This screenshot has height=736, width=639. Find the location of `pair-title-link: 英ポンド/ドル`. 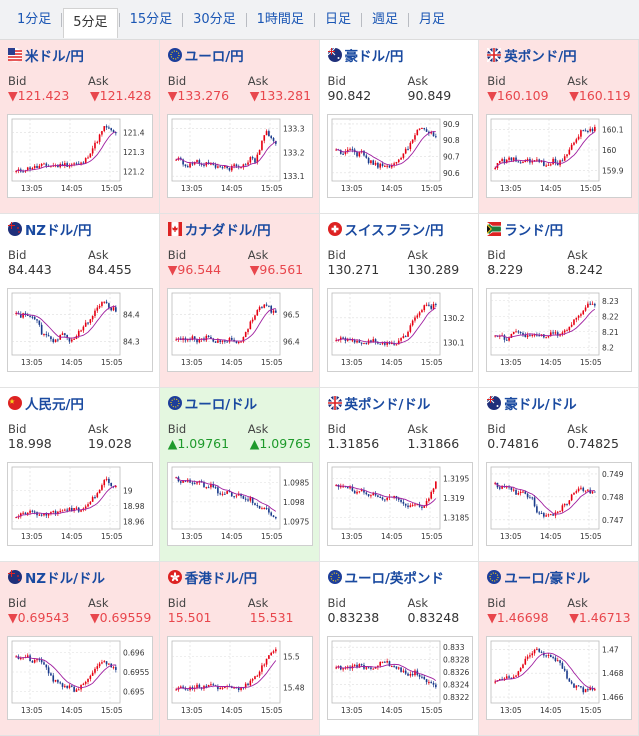

pair-title-link: 英ポンド/ドル is located at coordinates (379, 403).